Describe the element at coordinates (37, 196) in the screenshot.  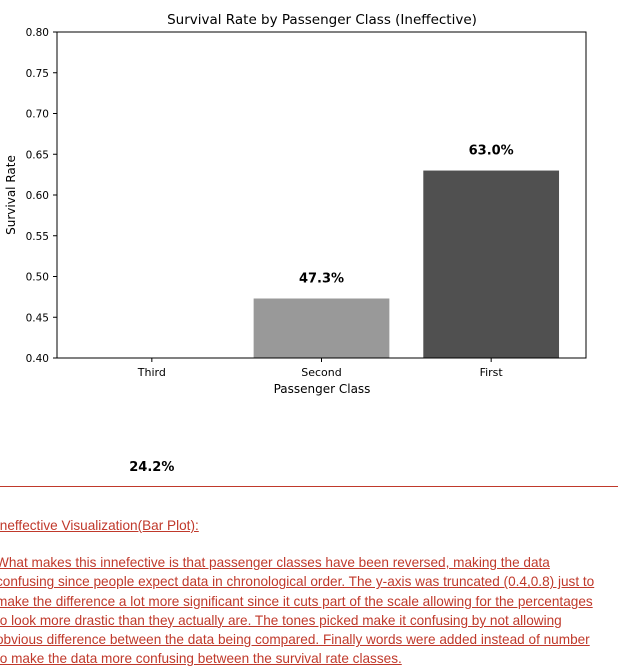
I see `y-tick-label: 0.60` at that location.